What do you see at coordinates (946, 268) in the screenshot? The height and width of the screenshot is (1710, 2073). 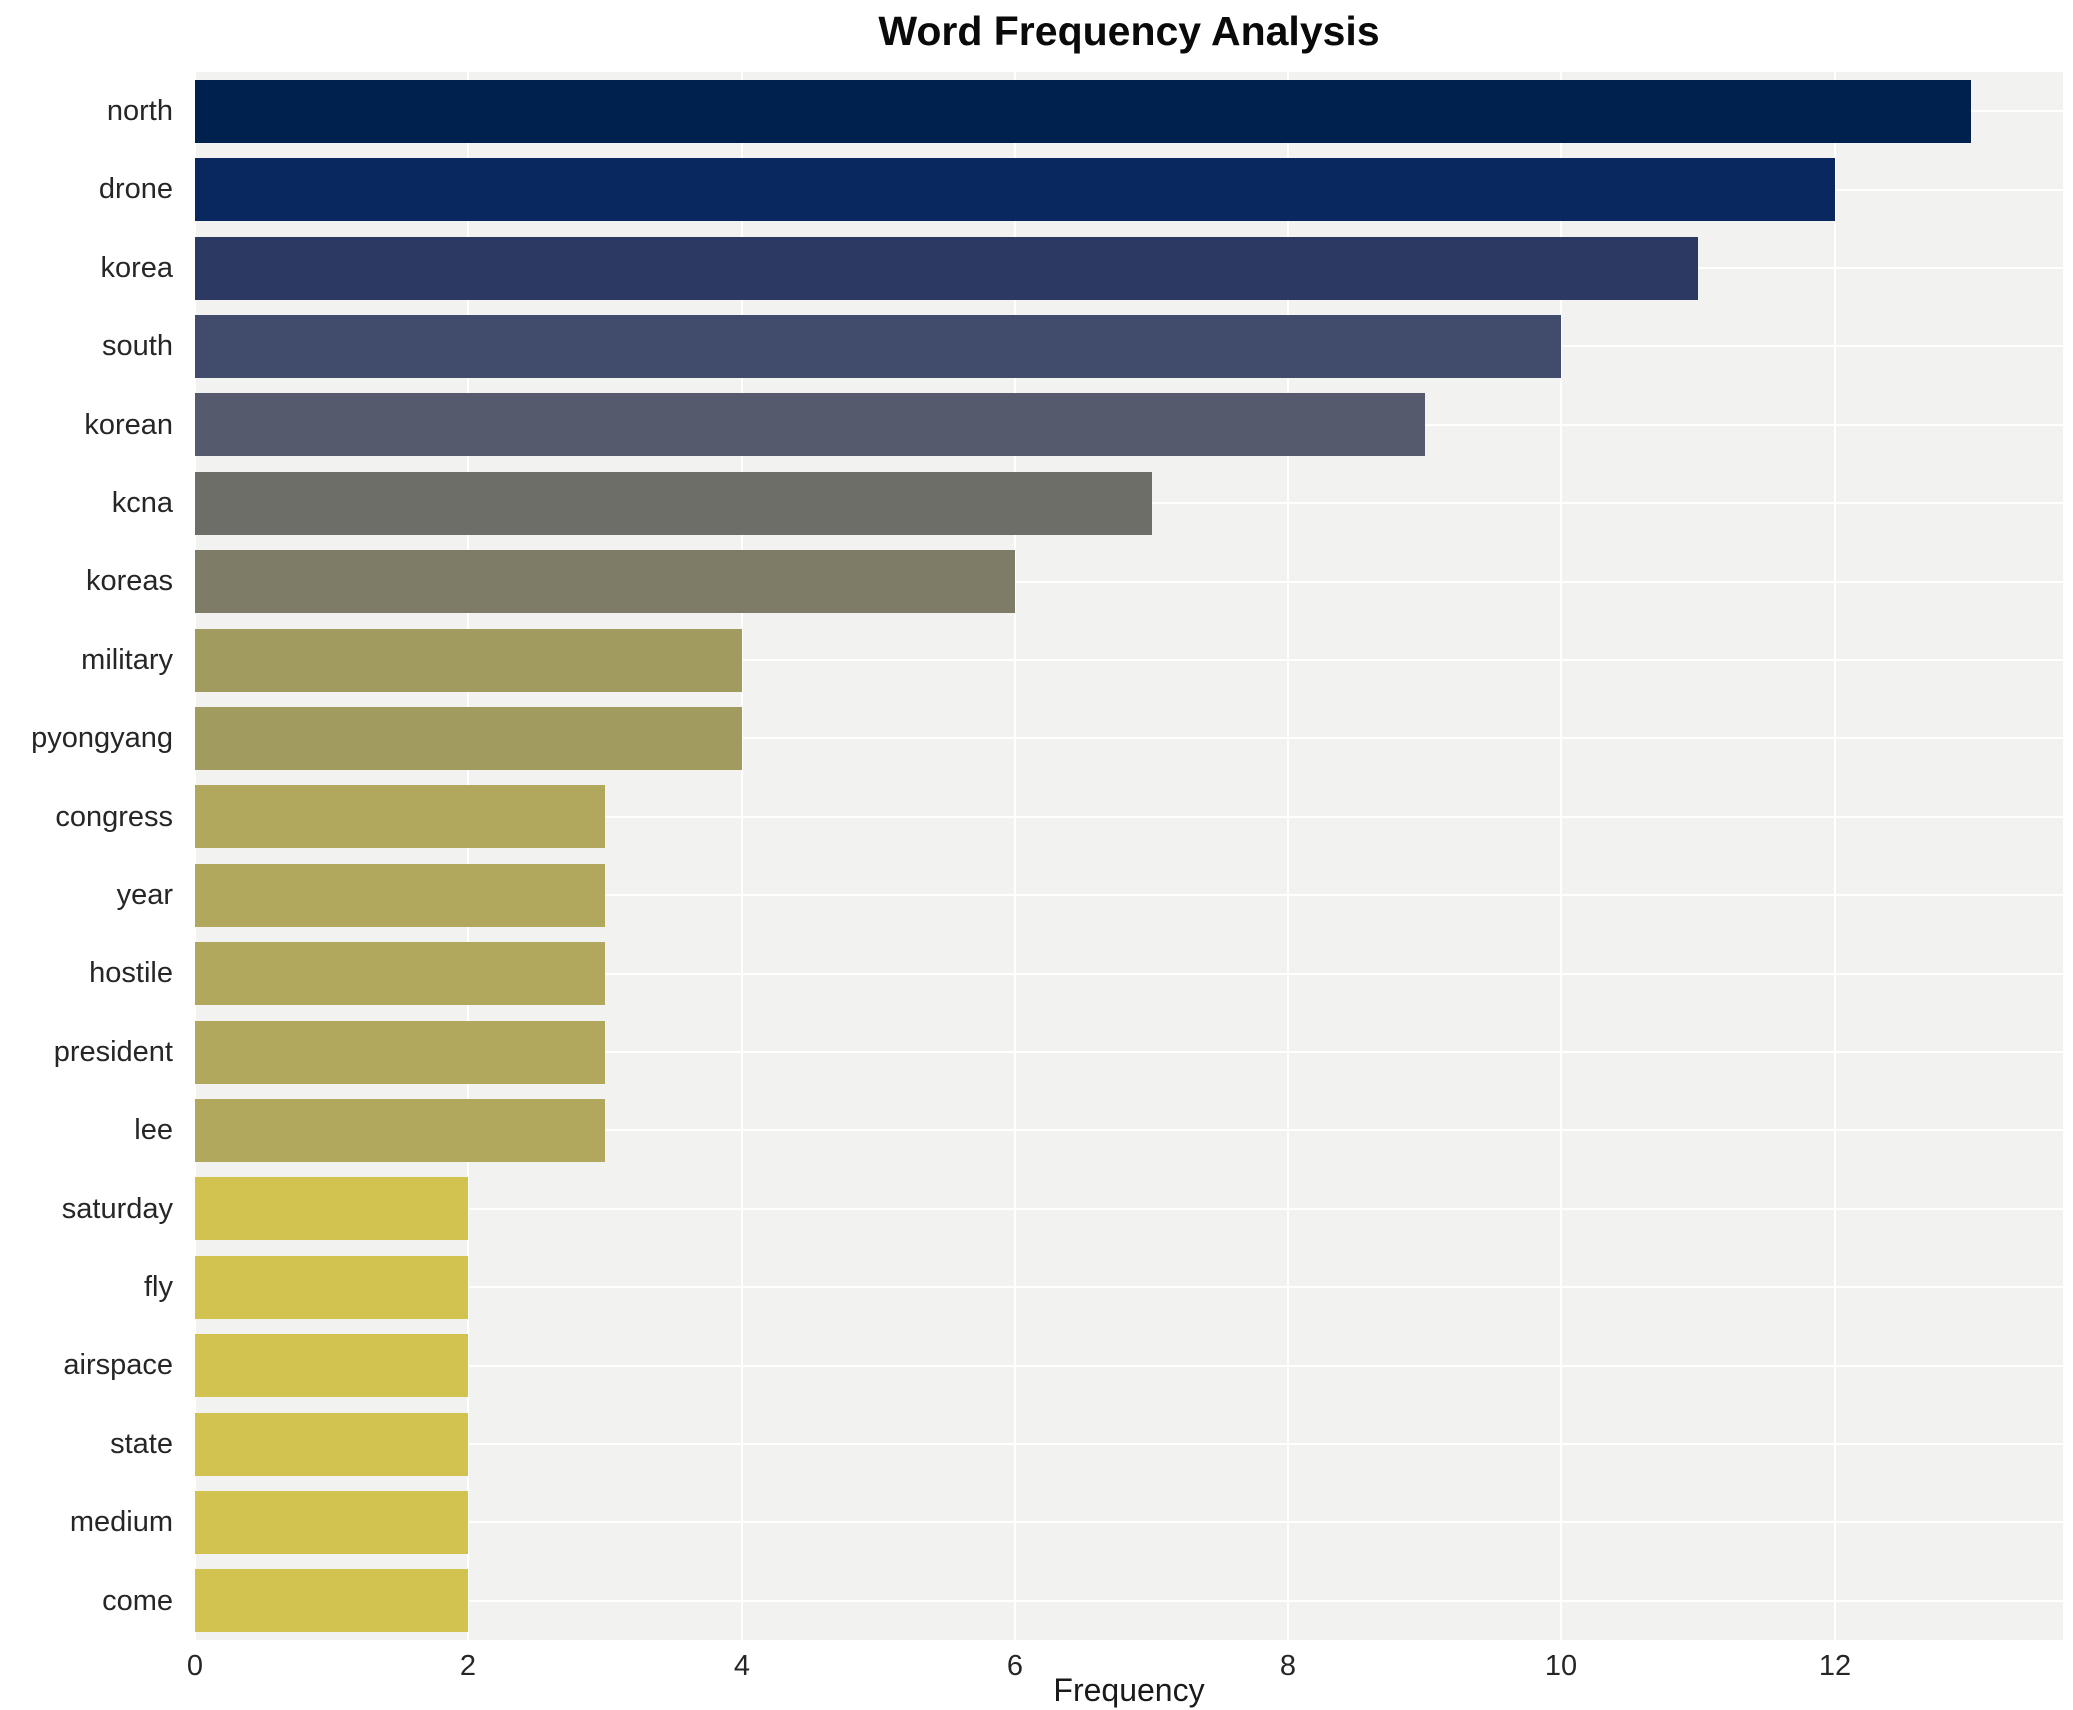 I see `bar-korea` at bounding box center [946, 268].